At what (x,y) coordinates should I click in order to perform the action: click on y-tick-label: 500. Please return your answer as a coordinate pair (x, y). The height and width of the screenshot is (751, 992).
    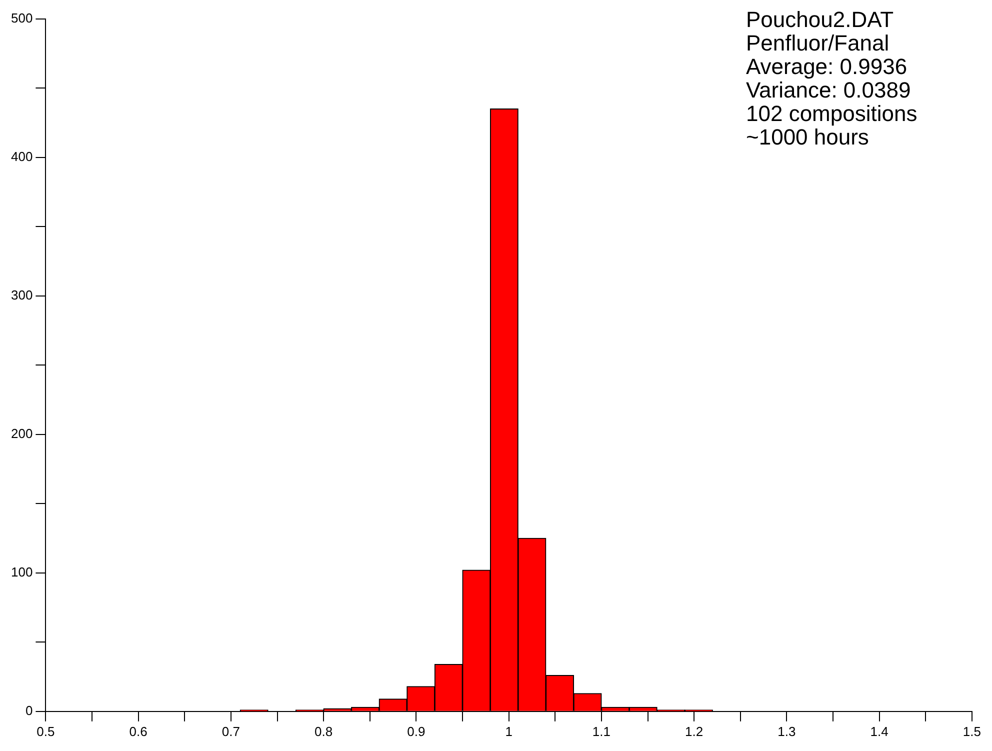
    Looking at the image, I should click on (21, 18).